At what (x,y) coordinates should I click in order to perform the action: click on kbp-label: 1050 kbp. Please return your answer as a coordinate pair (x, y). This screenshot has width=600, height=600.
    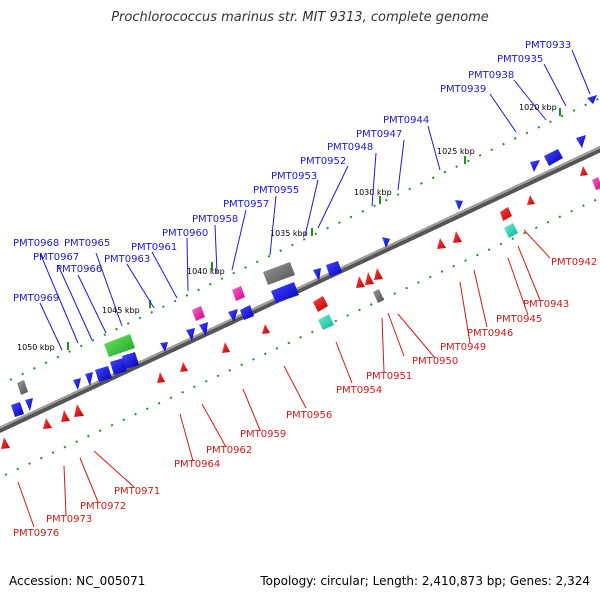
    Looking at the image, I should click on (36, 347).